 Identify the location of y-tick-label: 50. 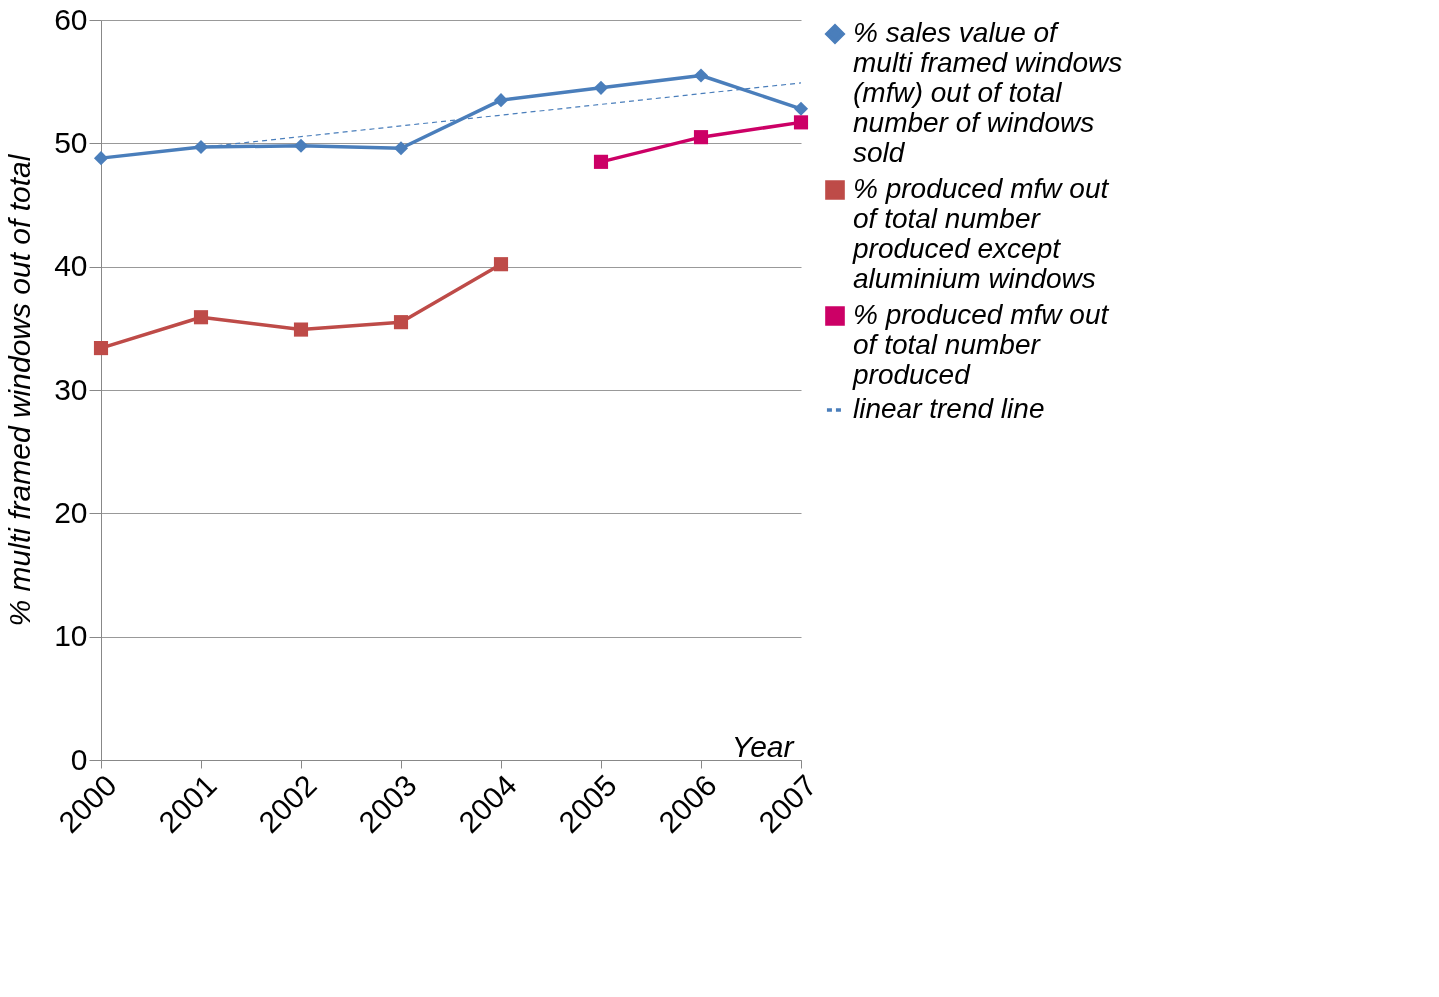
(71, 142).